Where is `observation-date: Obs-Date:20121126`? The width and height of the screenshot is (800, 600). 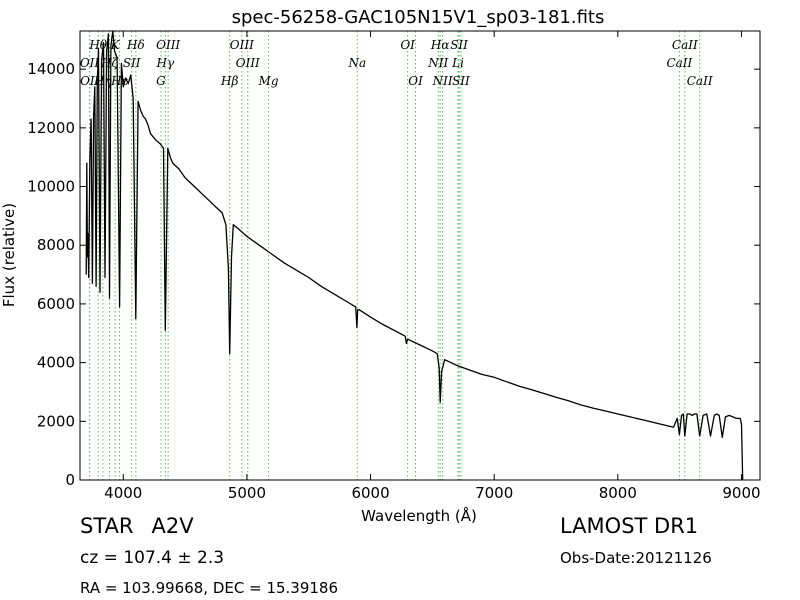 observation-date: Obs-Date:20121126 is located at coordinates (636, 558).